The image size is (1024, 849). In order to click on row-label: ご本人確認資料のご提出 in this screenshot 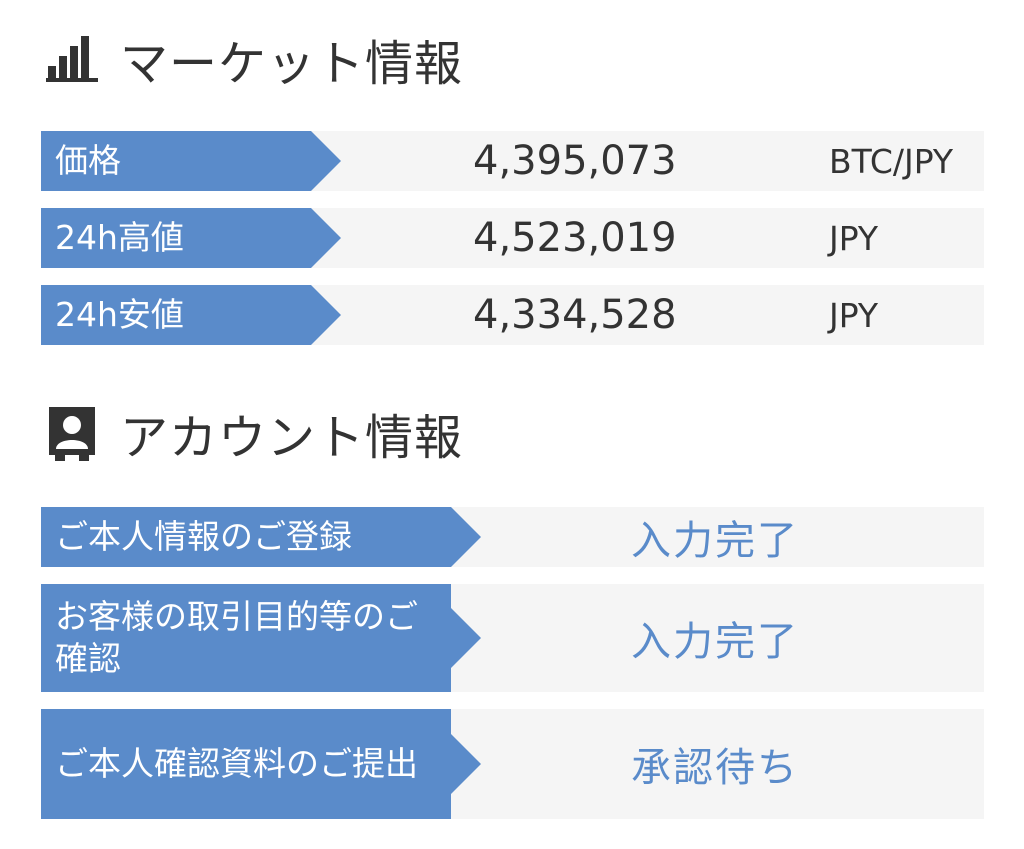, I will do `click(261, 764)`.